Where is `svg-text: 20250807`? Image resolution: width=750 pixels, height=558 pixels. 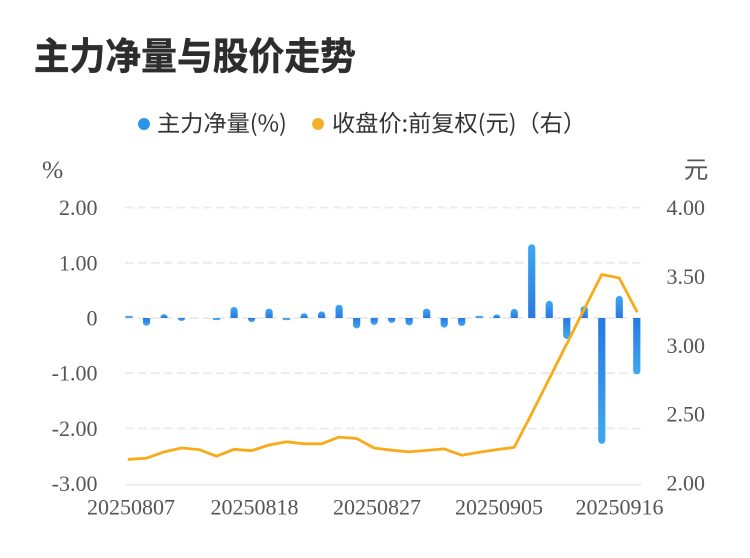 svg-text: 20250807 is located at coordinates (131, 507).